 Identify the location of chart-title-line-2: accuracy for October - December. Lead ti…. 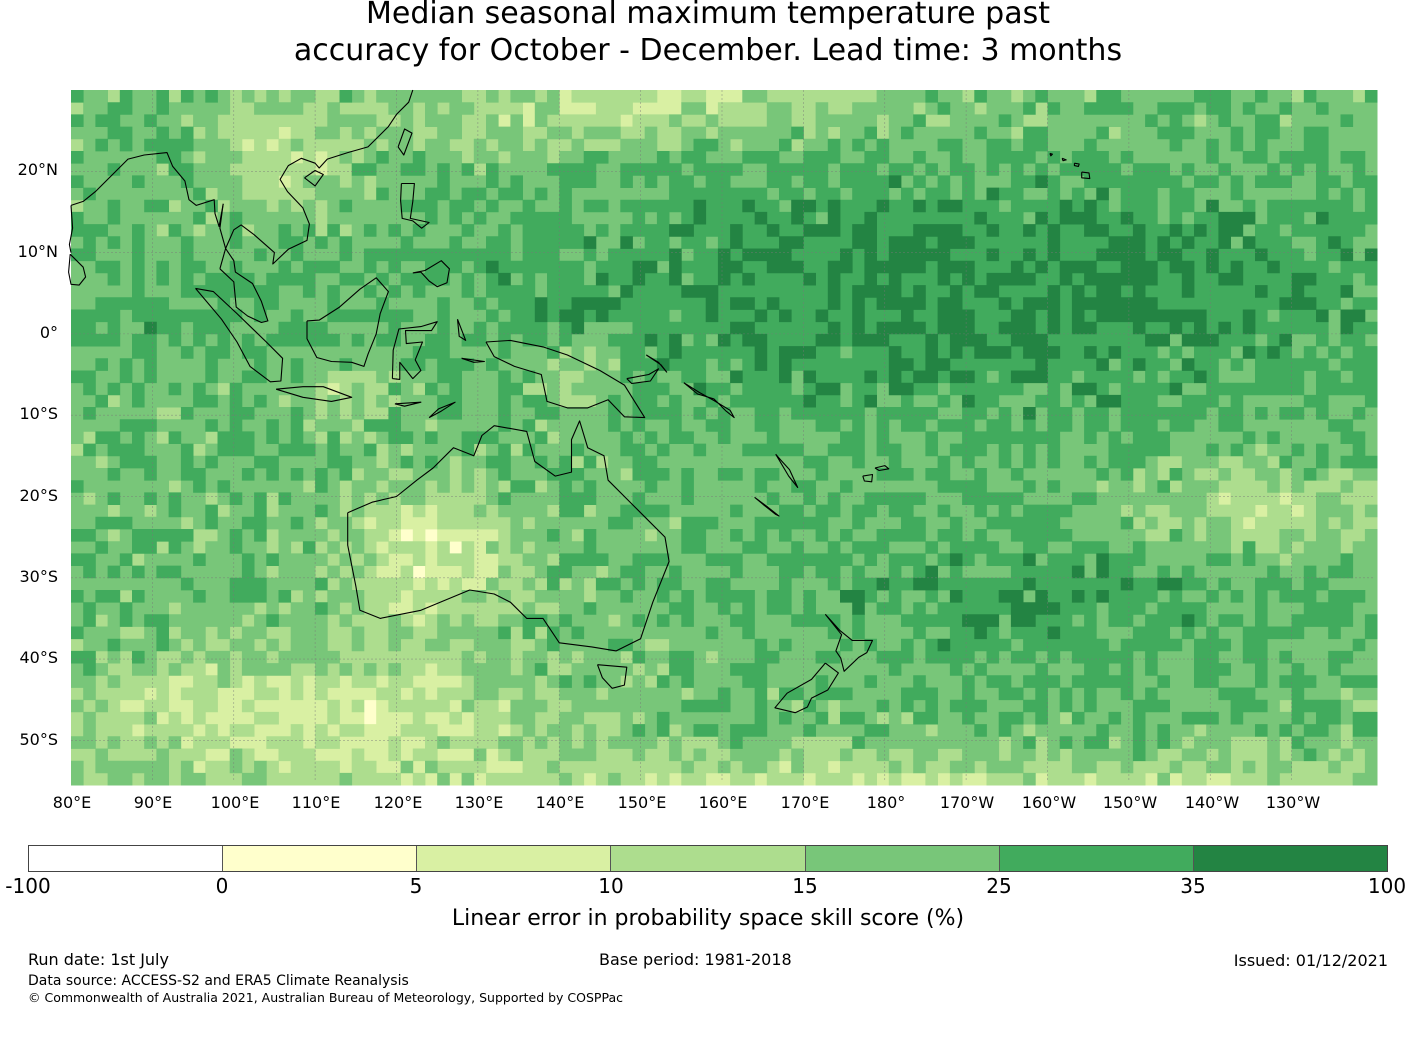
(708, 50).